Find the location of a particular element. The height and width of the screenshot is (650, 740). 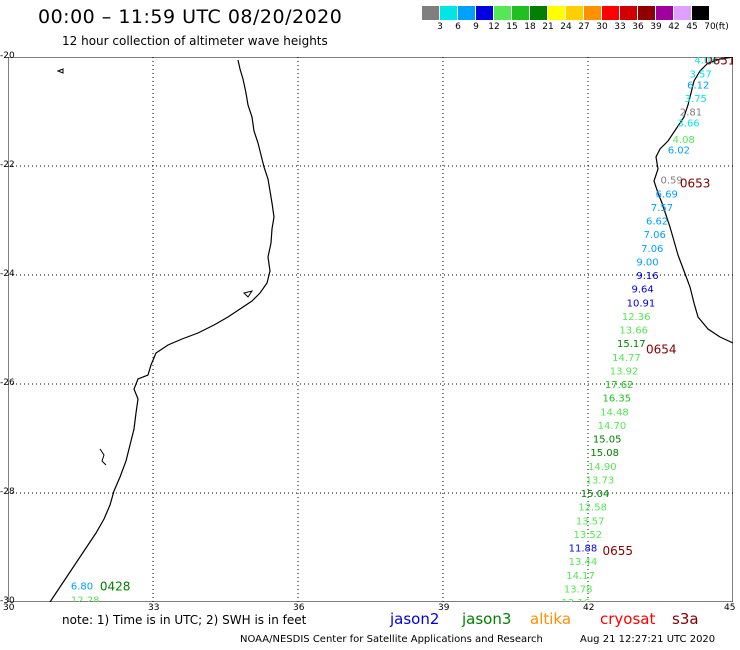

legend-label: 21 is located at coordinates (548, 27).